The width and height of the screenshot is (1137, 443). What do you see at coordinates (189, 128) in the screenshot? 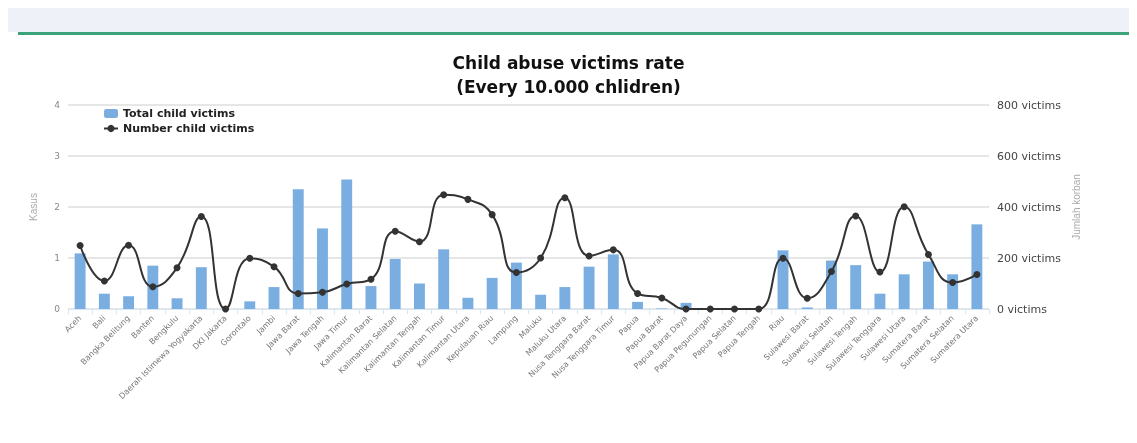
I see `legend-label: Number child victims` at bounding box center [189, 128].